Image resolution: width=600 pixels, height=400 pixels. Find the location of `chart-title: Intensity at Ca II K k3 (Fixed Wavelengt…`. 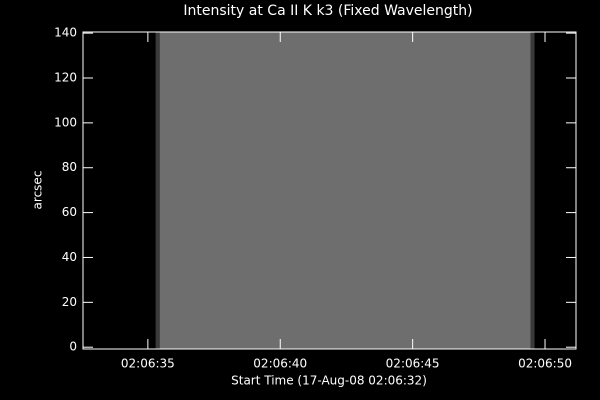

chart-title: Intensity at Ca II K k3 (Fixed Wavelengt… is located at coordinates (327, 11).